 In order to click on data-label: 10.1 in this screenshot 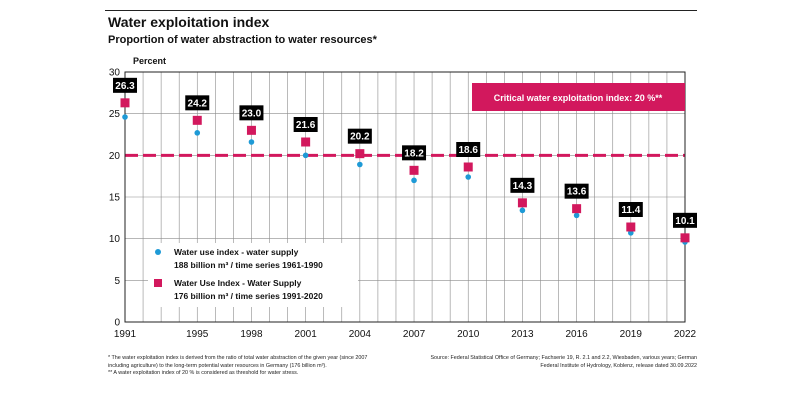, I will do `click(685, 221)`.